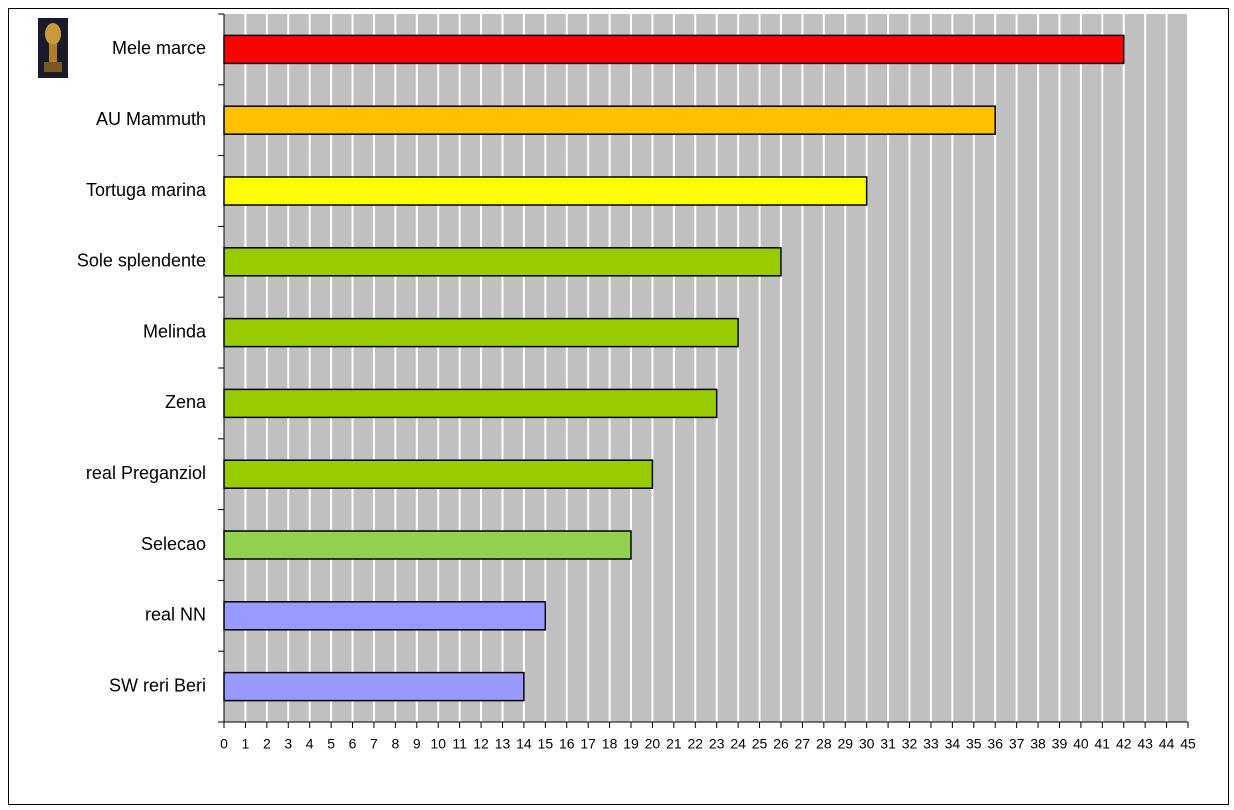 This screenshot has width=1234, height=810. Describe the element at coordinates (910, 744) in the screenshot. I see `x-tick-label: 32` at that location.